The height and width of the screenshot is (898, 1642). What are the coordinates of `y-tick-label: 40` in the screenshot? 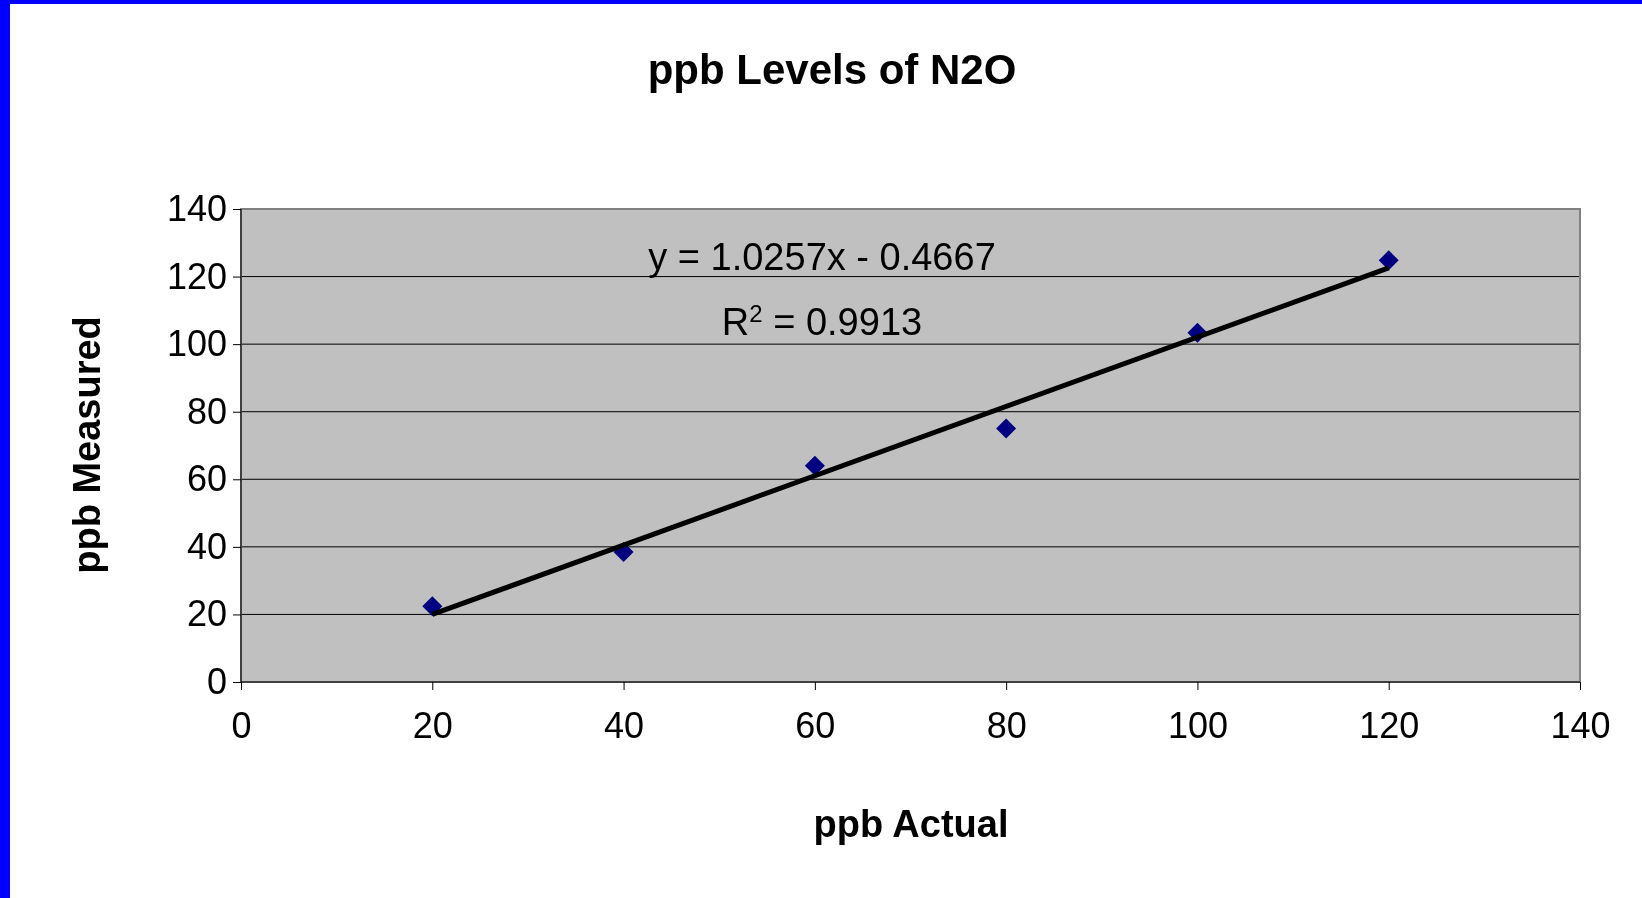 It's located at (206, 546).